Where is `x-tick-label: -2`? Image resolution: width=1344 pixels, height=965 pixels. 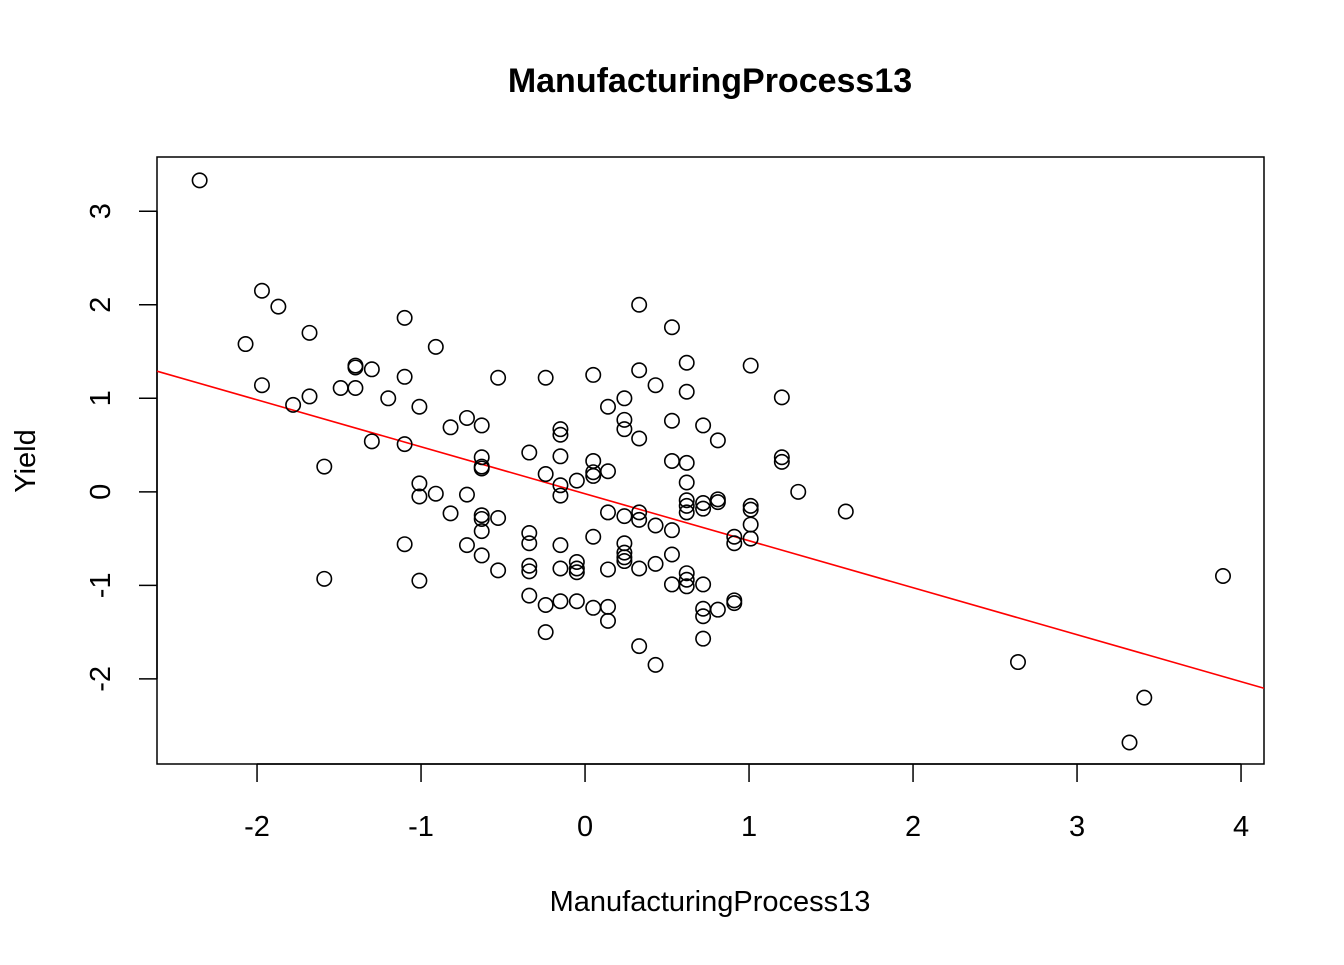
x-tick-label: -2 is located at coordinates (257, 827).